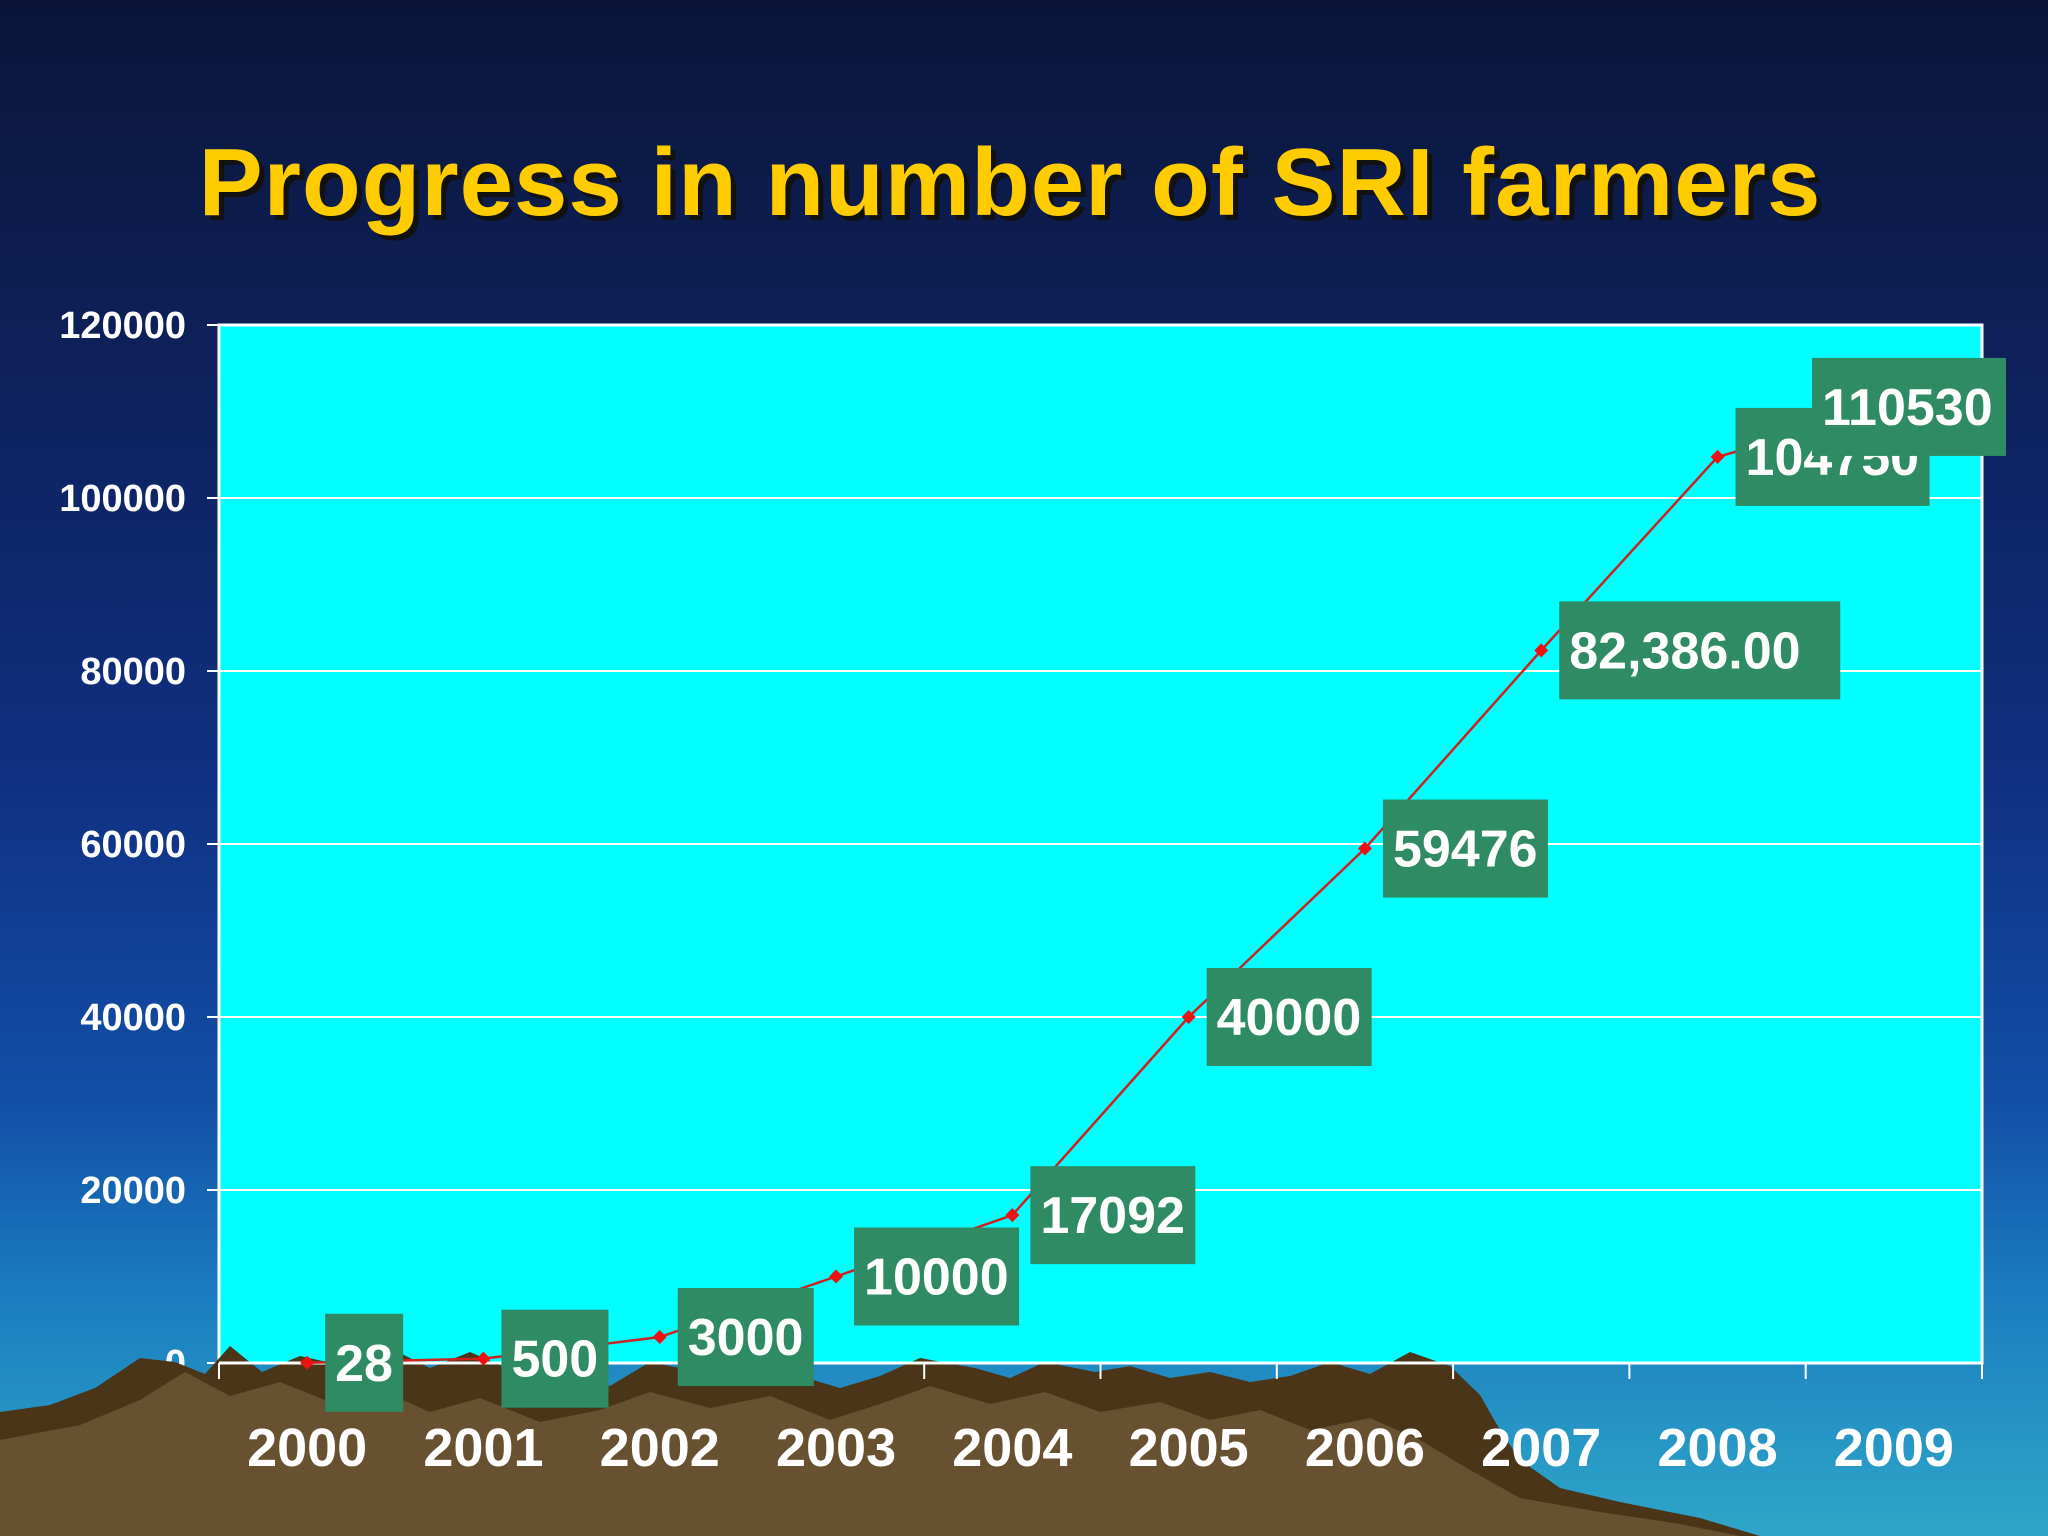 Image resolution: width=2048 pixels, height=1536 pixels. What do you see at coordinates (133, 672) in the screenshot?
I see `y-tick-label: 80000` at bounding box center [133, 672].